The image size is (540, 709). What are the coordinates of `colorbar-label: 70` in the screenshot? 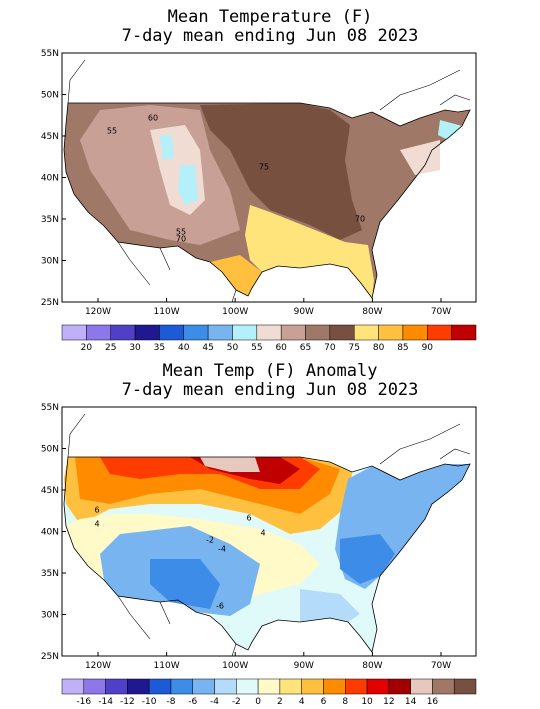 It's located at (330, 348).